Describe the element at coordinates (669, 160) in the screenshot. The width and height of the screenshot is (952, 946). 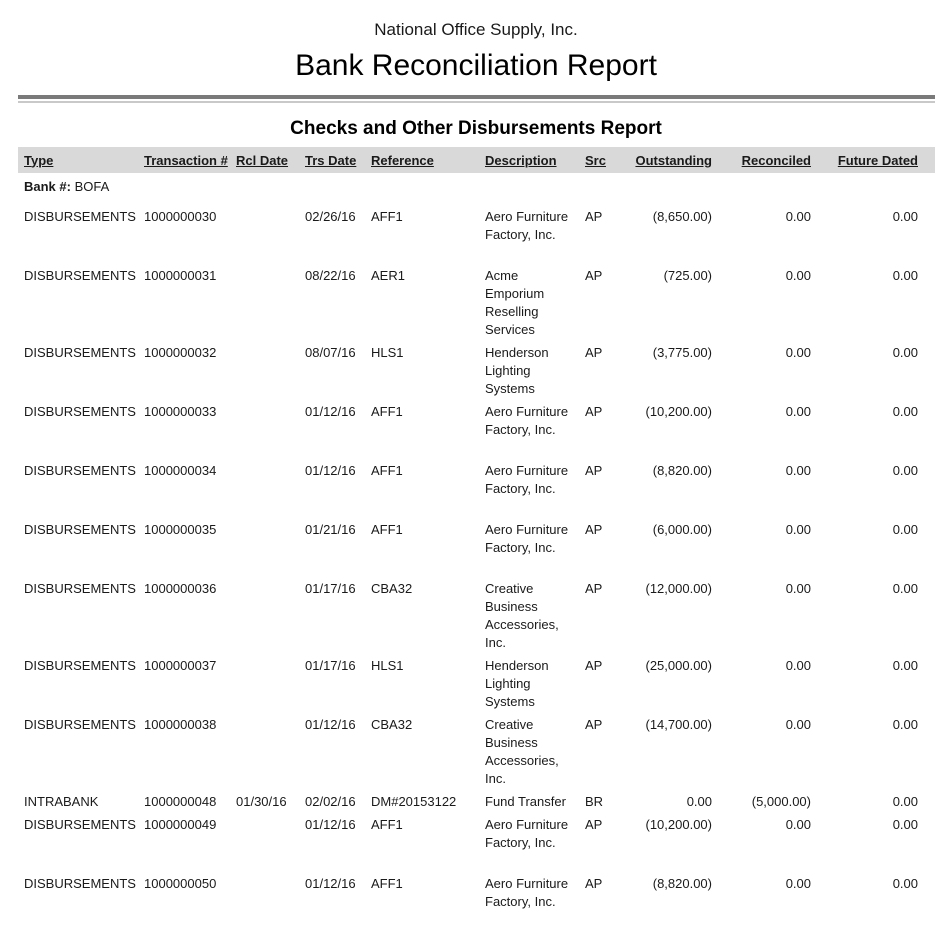
I see `col-header-outstanding: Outstanding` at that location.